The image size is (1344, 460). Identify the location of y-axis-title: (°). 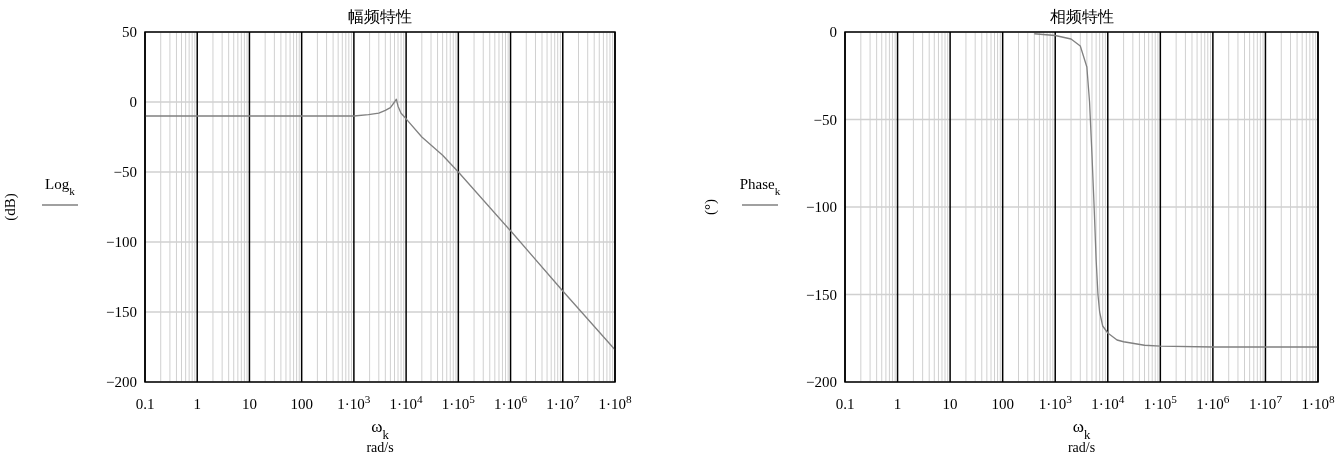
(710, 207).